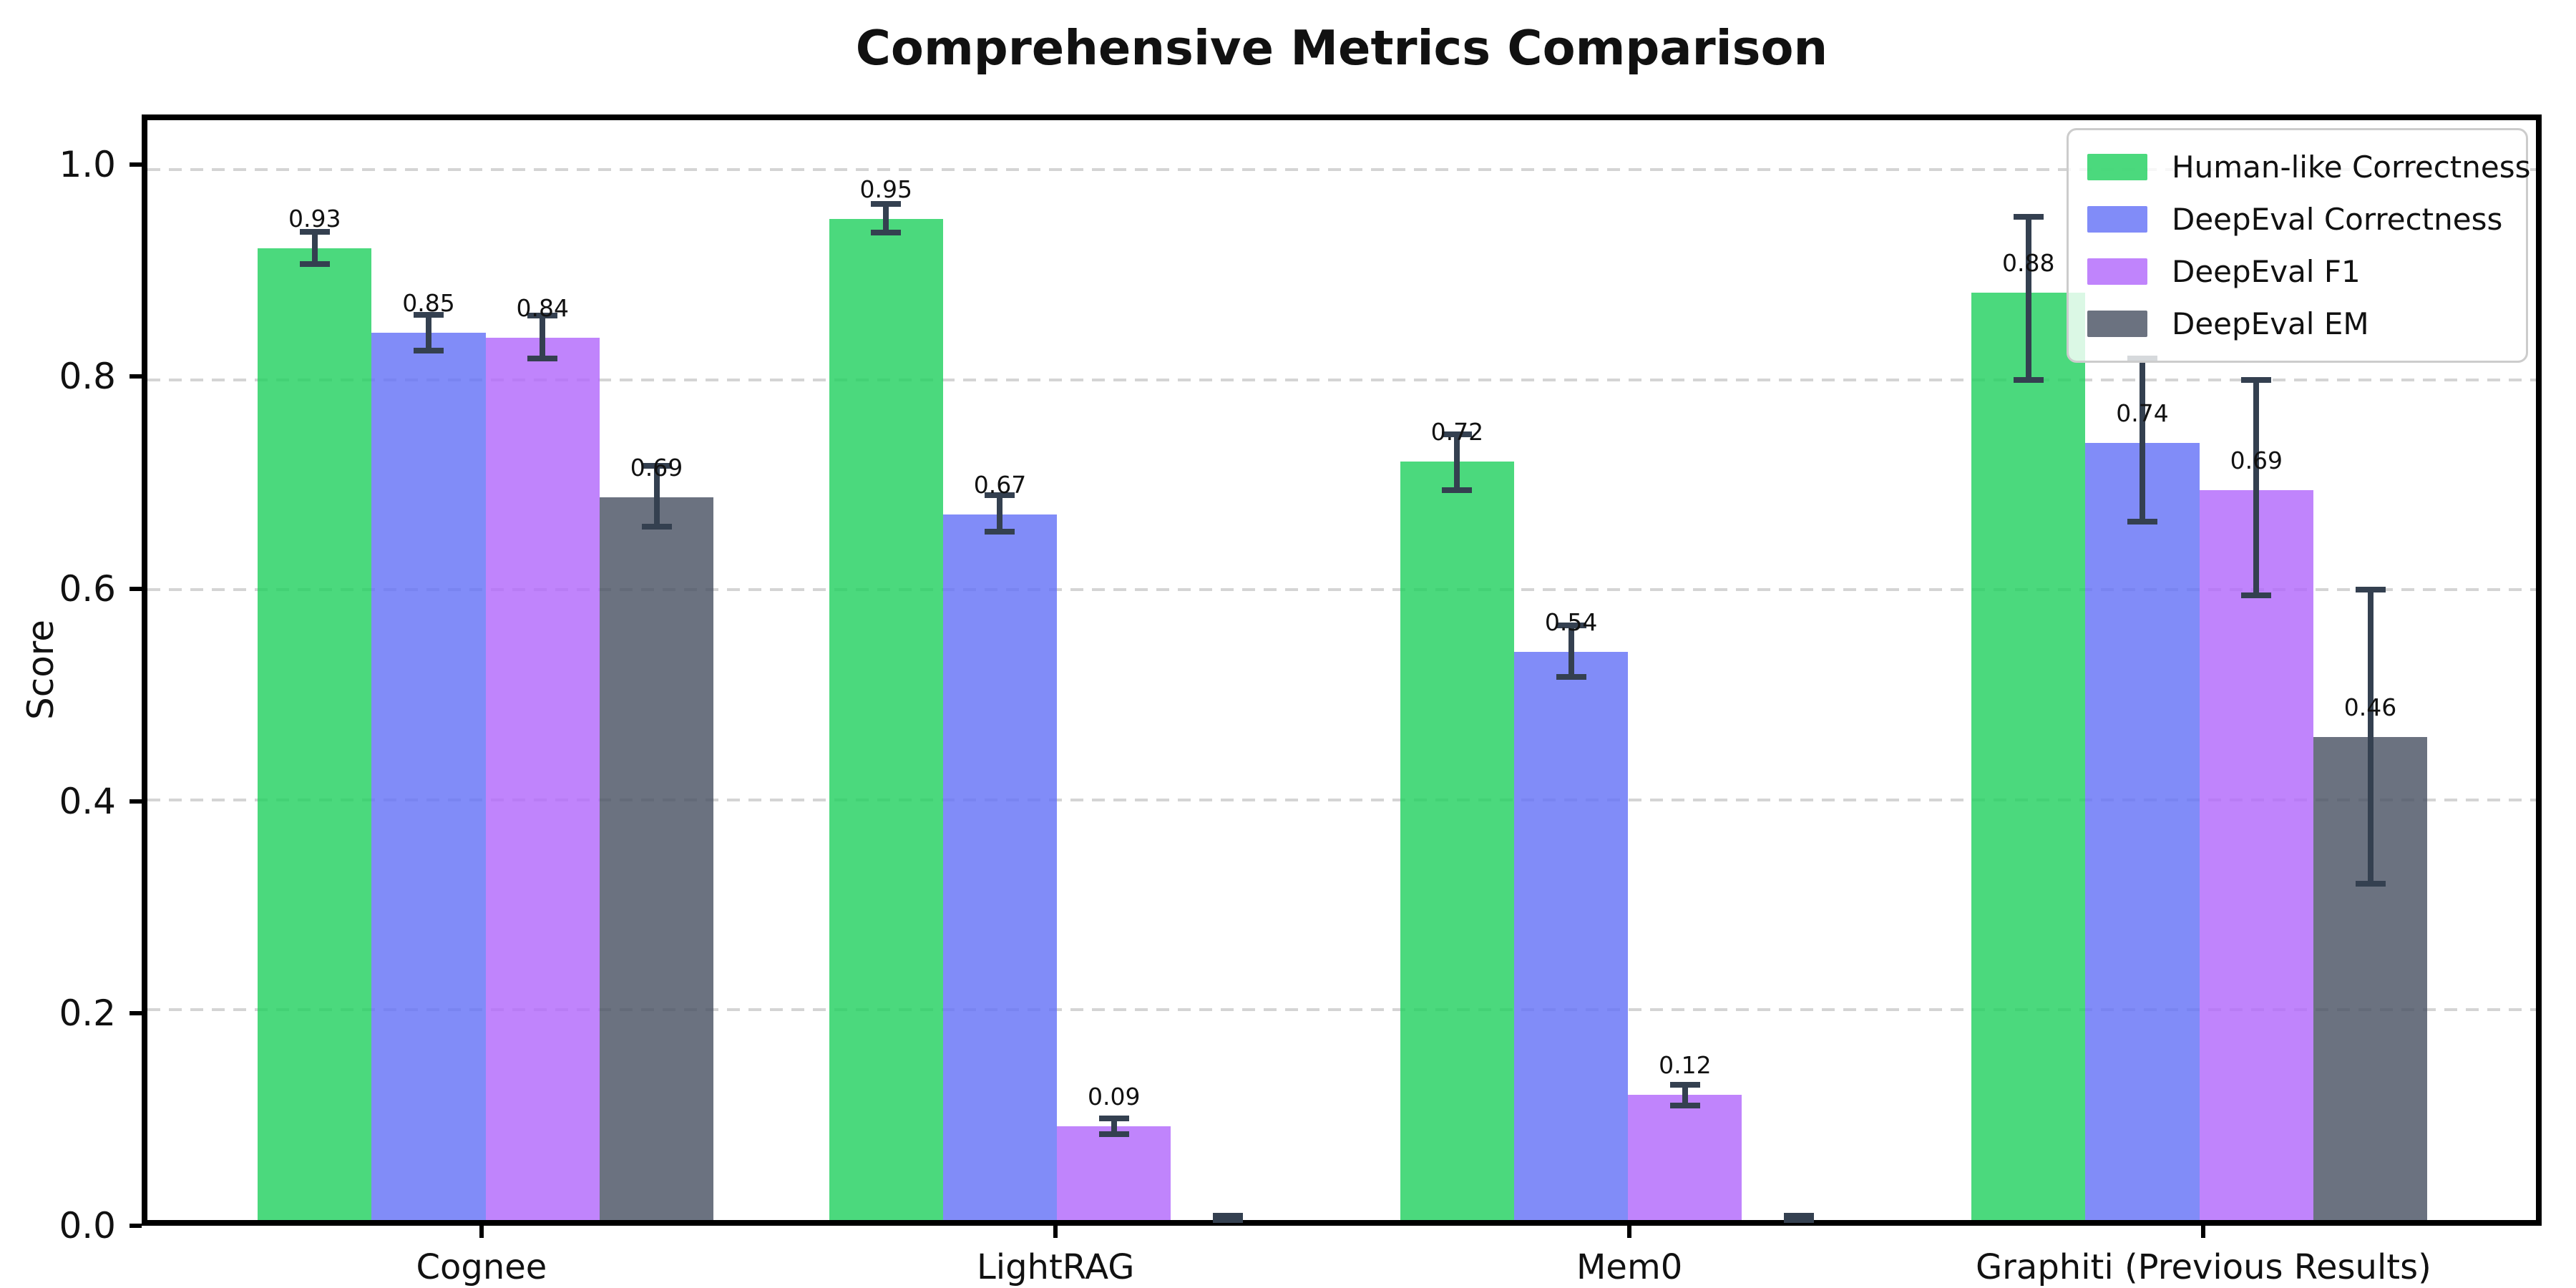  What do you see at coordinates (2337, 219) in the screenshot?
I see `legend-label: DeepEval Correctness` at bounding box center [2337, 219].